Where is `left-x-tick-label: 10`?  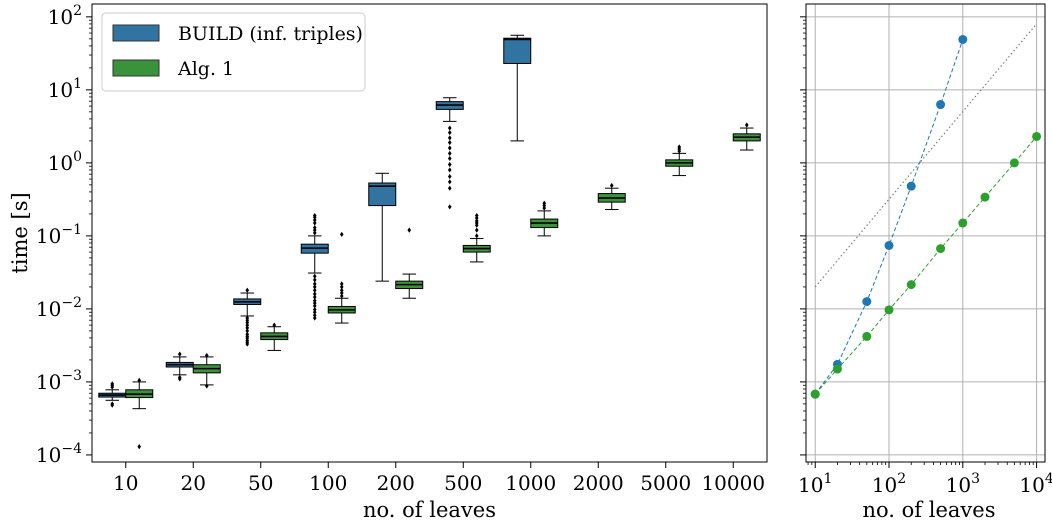
left-x-tick-label: 10 is located at coordinates (125, 483).